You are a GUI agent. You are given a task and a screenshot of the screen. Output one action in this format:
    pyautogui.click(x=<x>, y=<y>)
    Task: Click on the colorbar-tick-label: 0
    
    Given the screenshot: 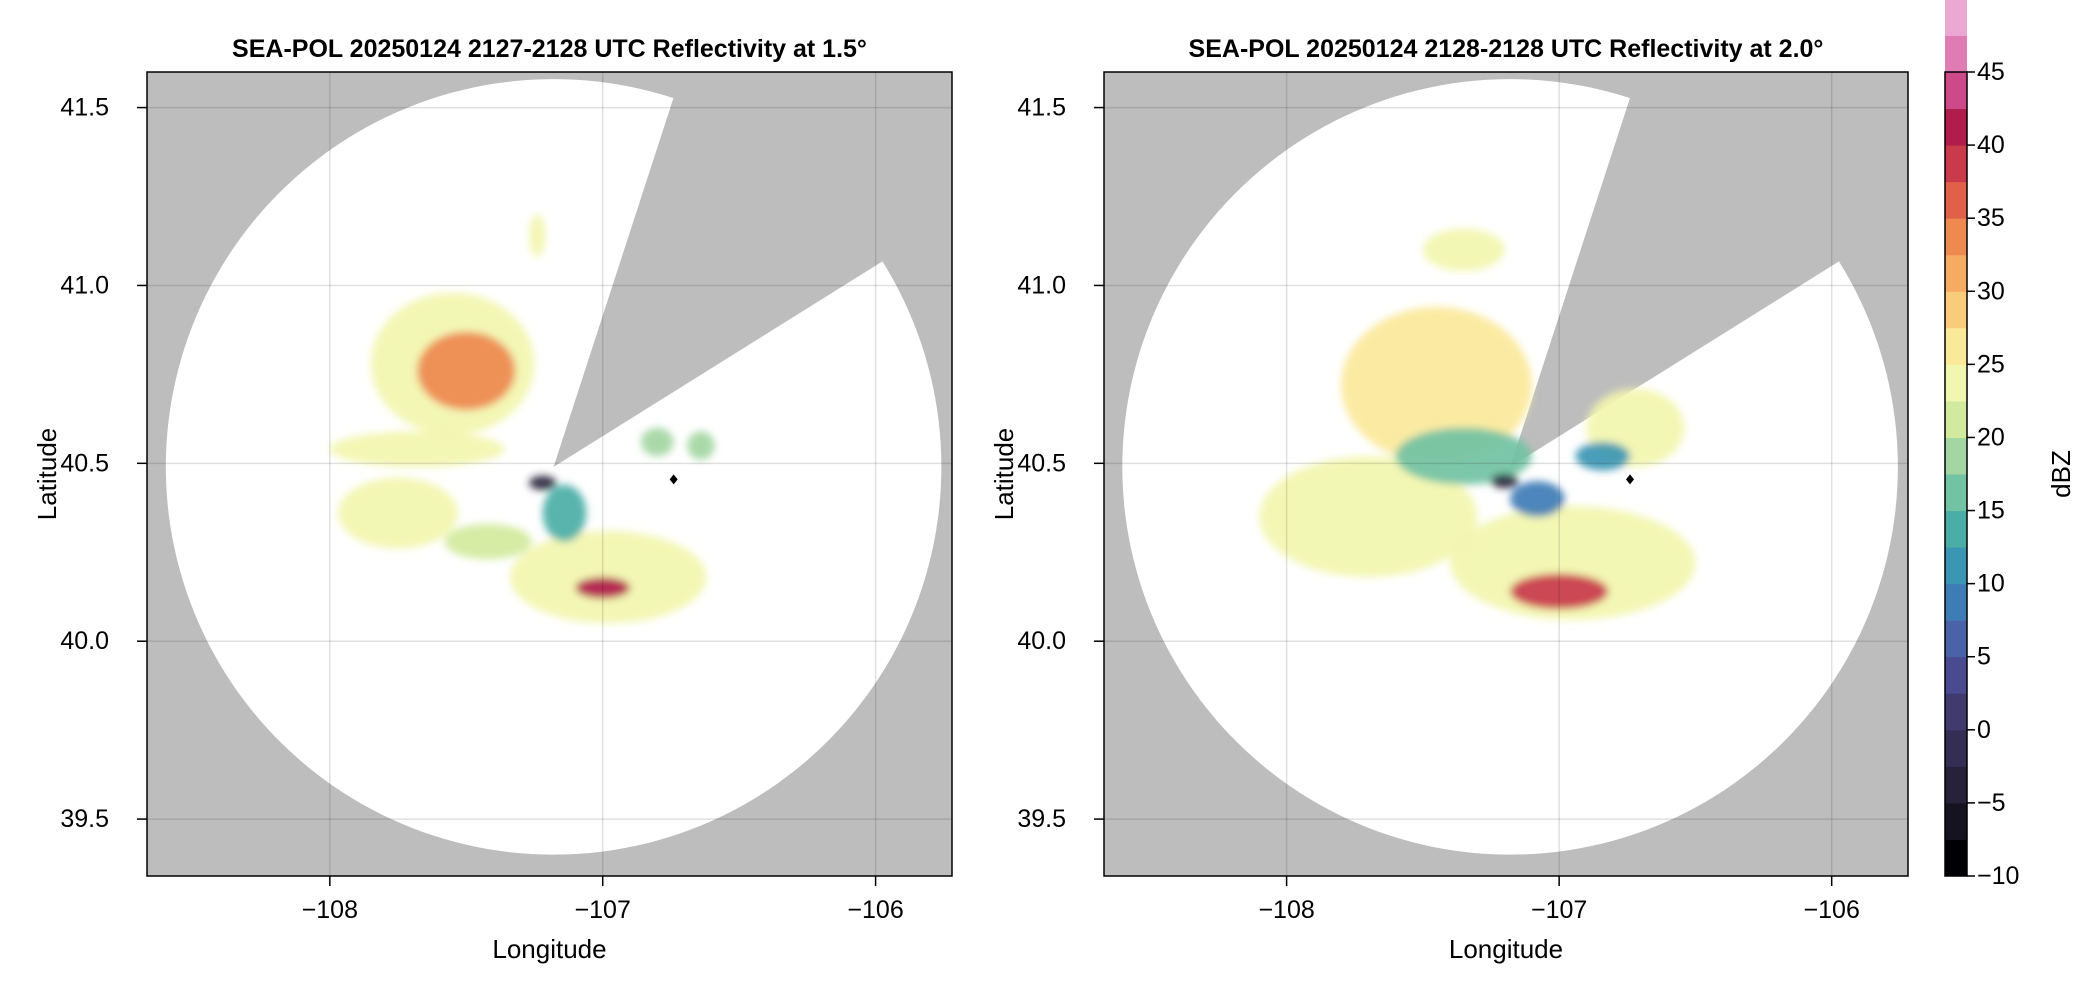 What is the action you would take?
    pyautogui.click(x=1984, y=730)
    